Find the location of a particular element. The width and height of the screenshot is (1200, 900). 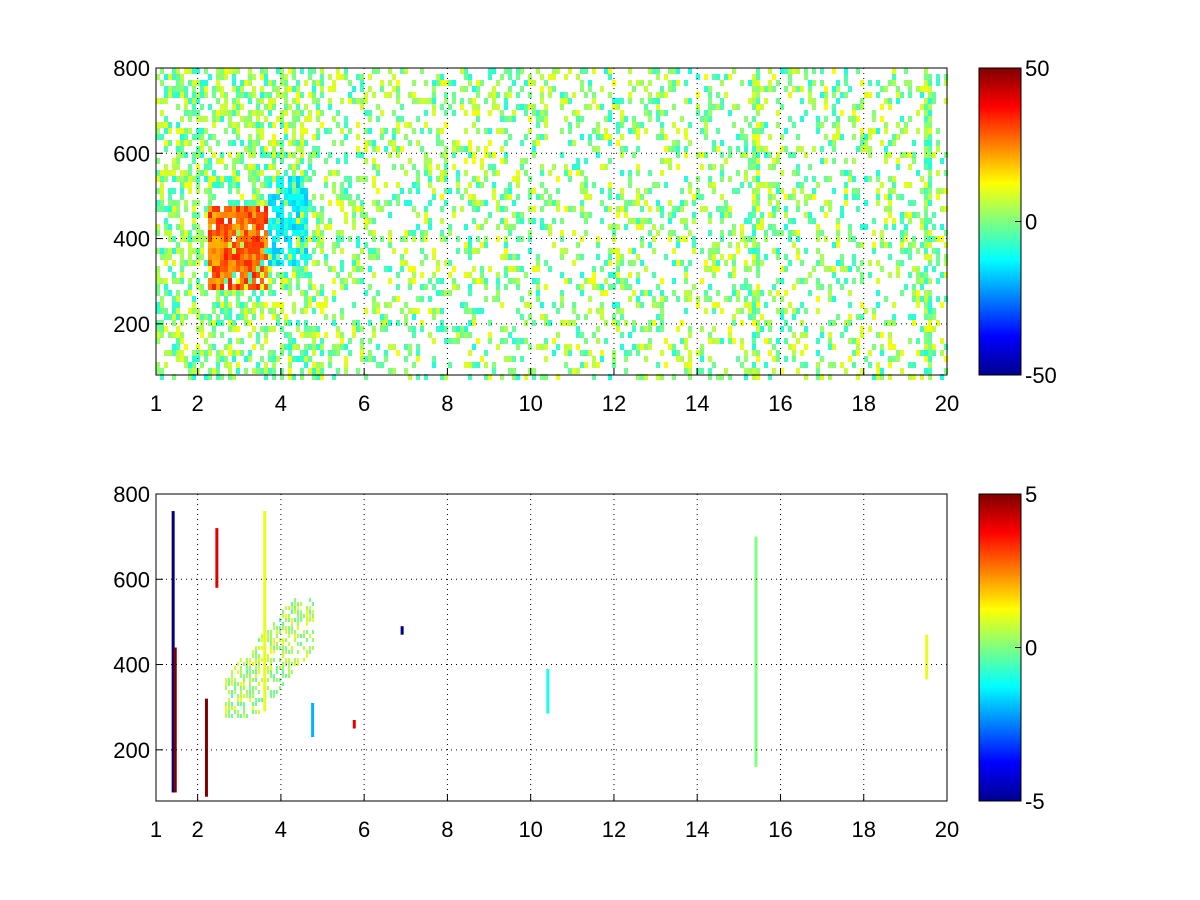

x-tick-label: 14 is located at coordinates (697, 403).